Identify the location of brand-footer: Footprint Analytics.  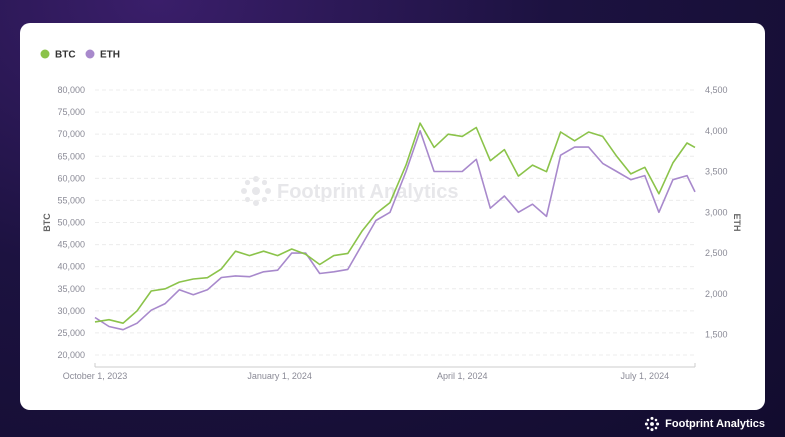
(704, 424).